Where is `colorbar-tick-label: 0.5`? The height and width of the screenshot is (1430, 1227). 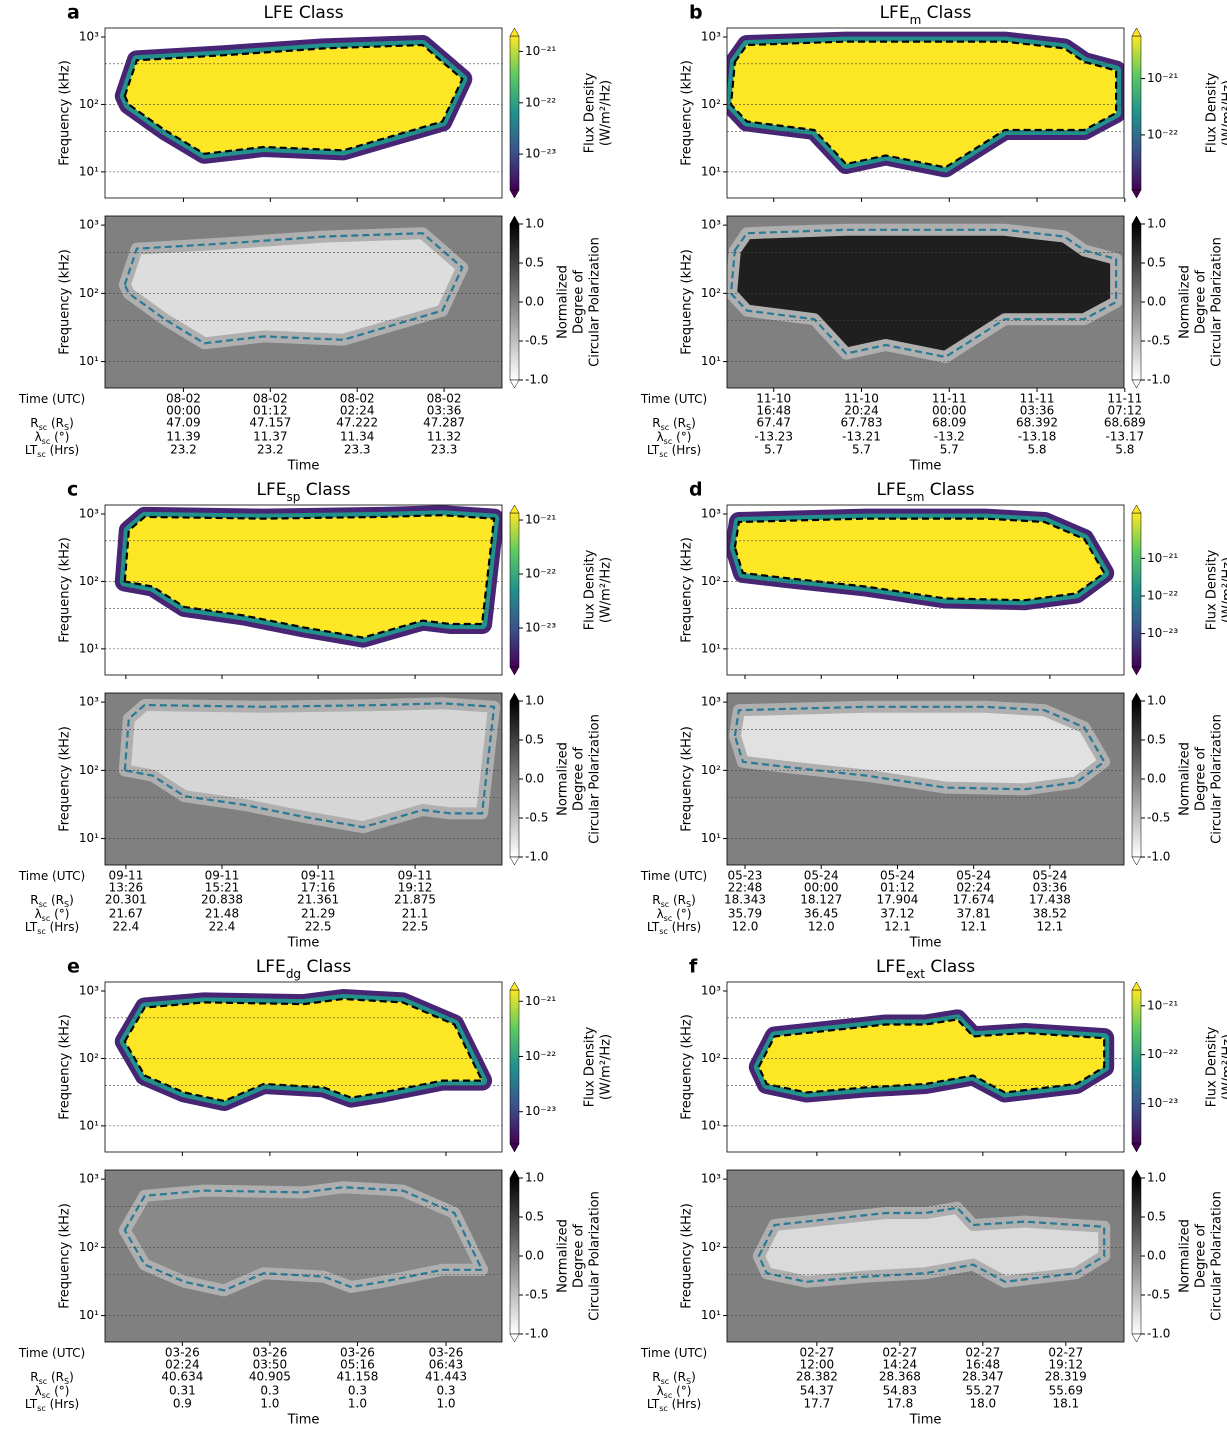
colorbar-tick-label: 0.5 is located at coordinates (1156, 1217).